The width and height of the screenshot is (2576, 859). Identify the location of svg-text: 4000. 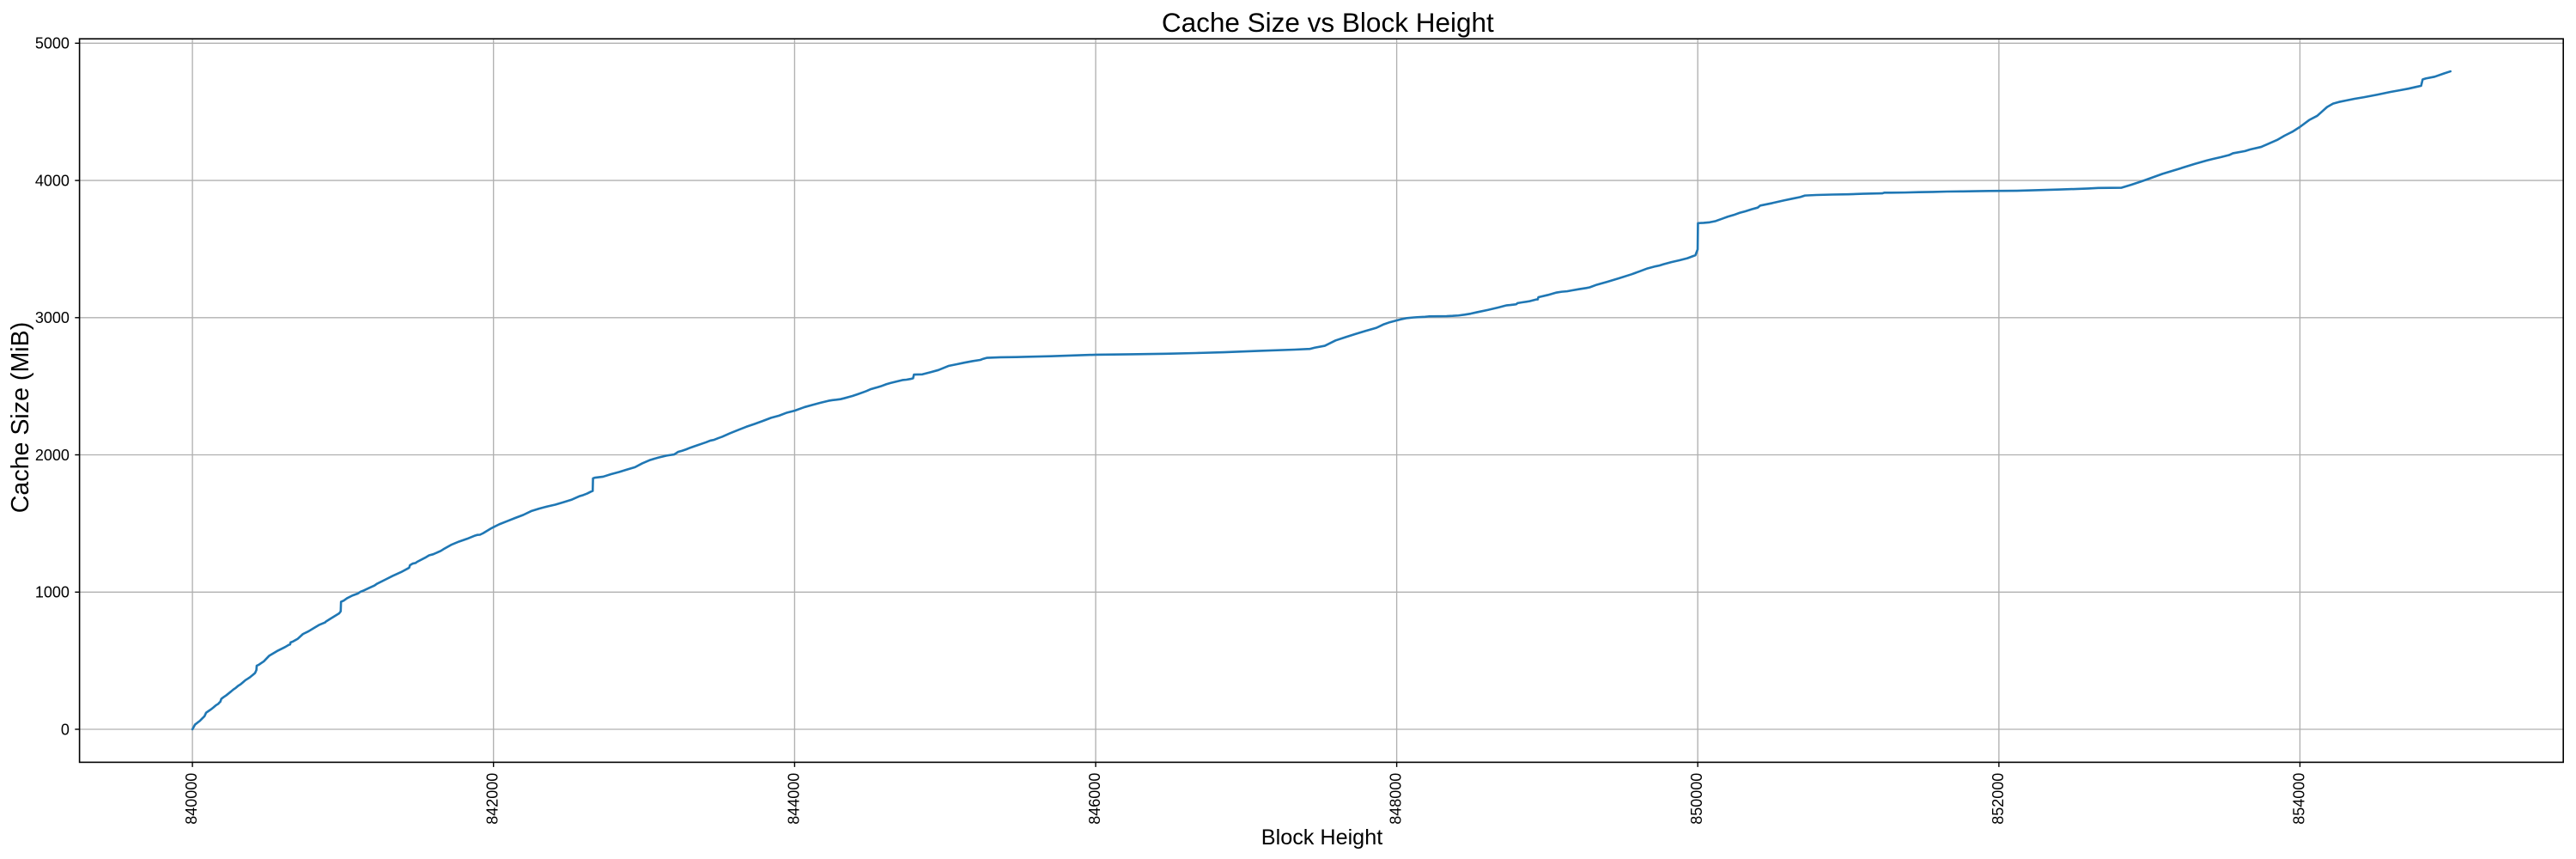
(52, 181).